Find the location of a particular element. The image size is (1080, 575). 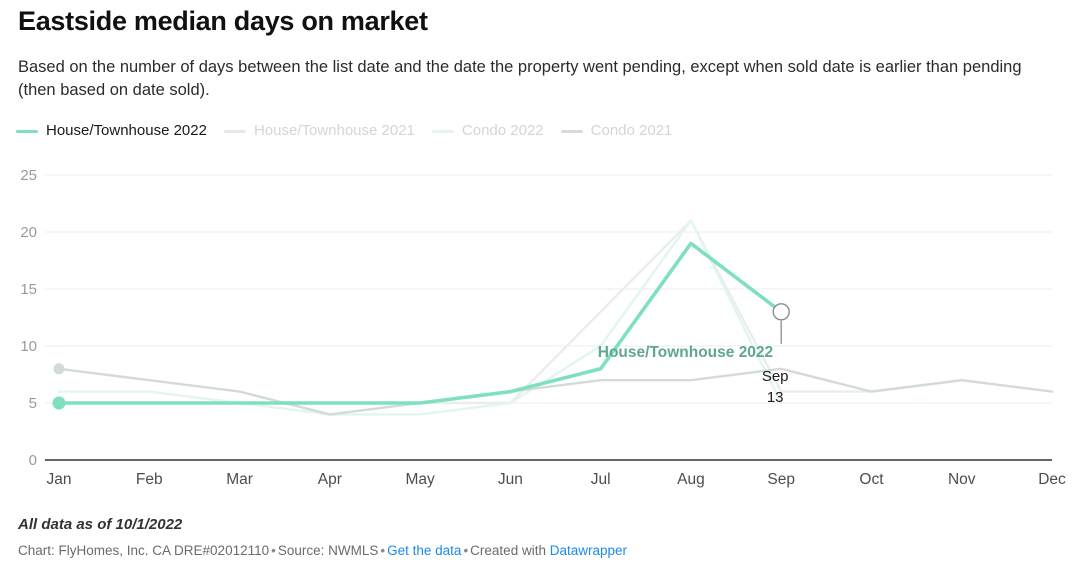

annotation-series-label: House/Townhouse 2022 is located at coordinates (685, 352).